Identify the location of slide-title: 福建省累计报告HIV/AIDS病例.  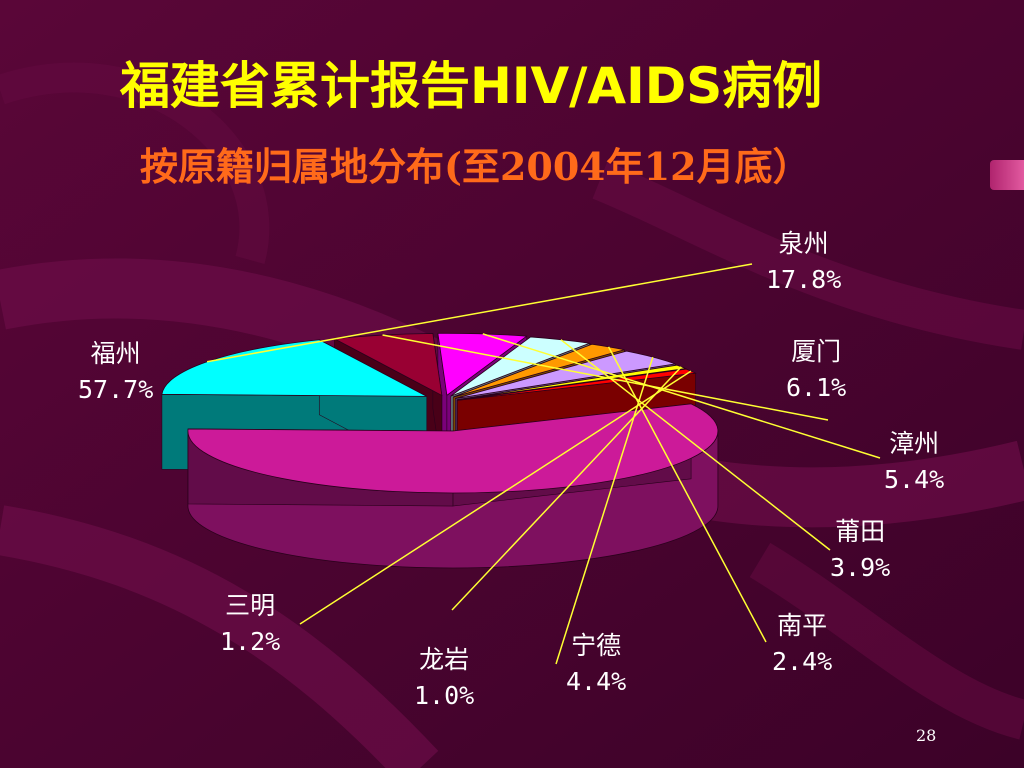
(471, 86).